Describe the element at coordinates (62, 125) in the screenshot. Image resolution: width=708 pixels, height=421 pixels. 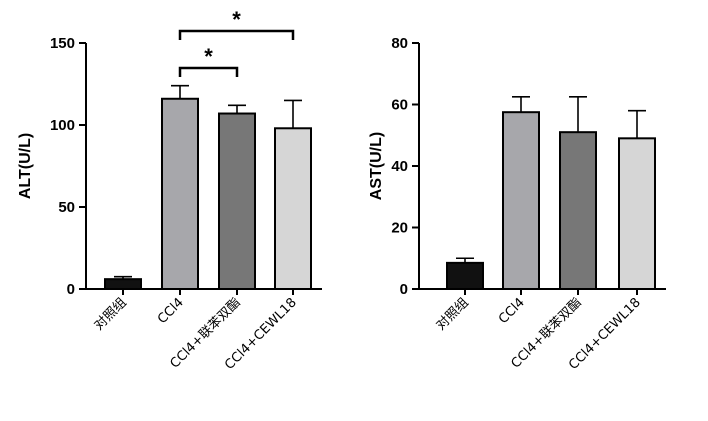
I see `alt-y-tick-label-2: 100` at that location.